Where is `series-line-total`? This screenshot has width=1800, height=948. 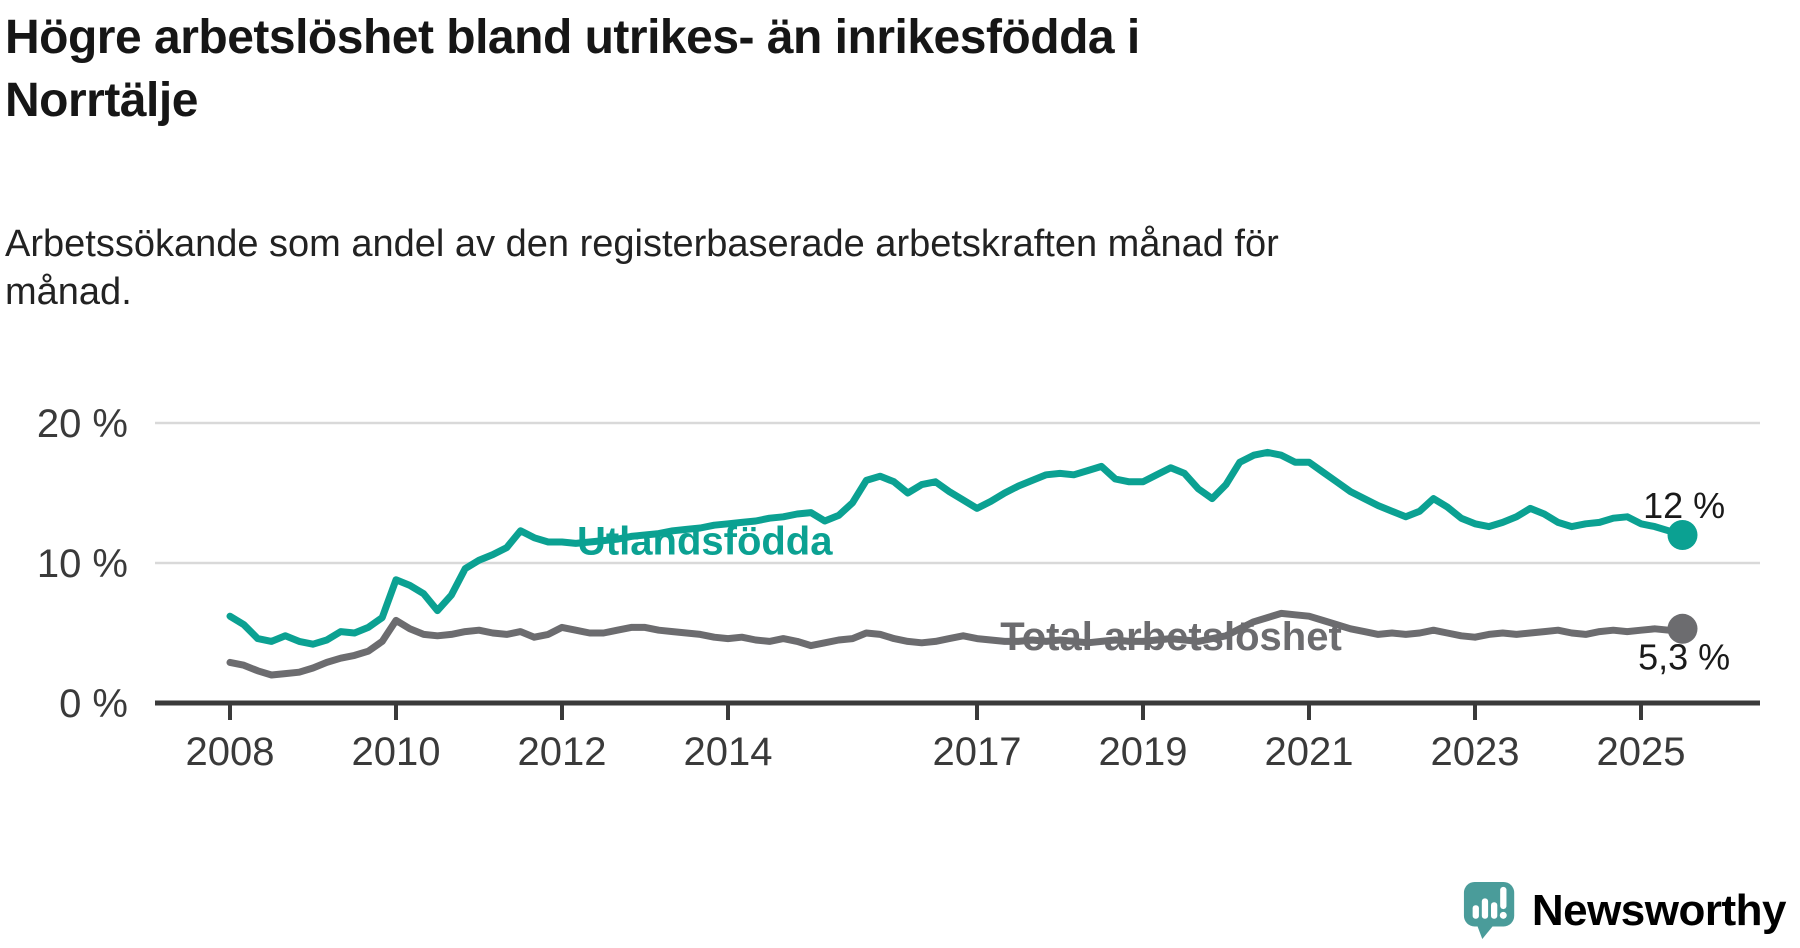 series-line-total is located at coordinates (956, 644).